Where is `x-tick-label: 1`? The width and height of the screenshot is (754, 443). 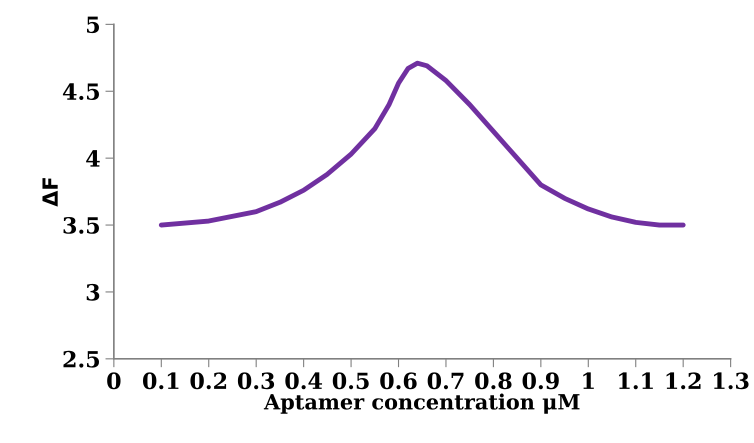 x-tick-label: 1 is located at coordinates (588, 380).